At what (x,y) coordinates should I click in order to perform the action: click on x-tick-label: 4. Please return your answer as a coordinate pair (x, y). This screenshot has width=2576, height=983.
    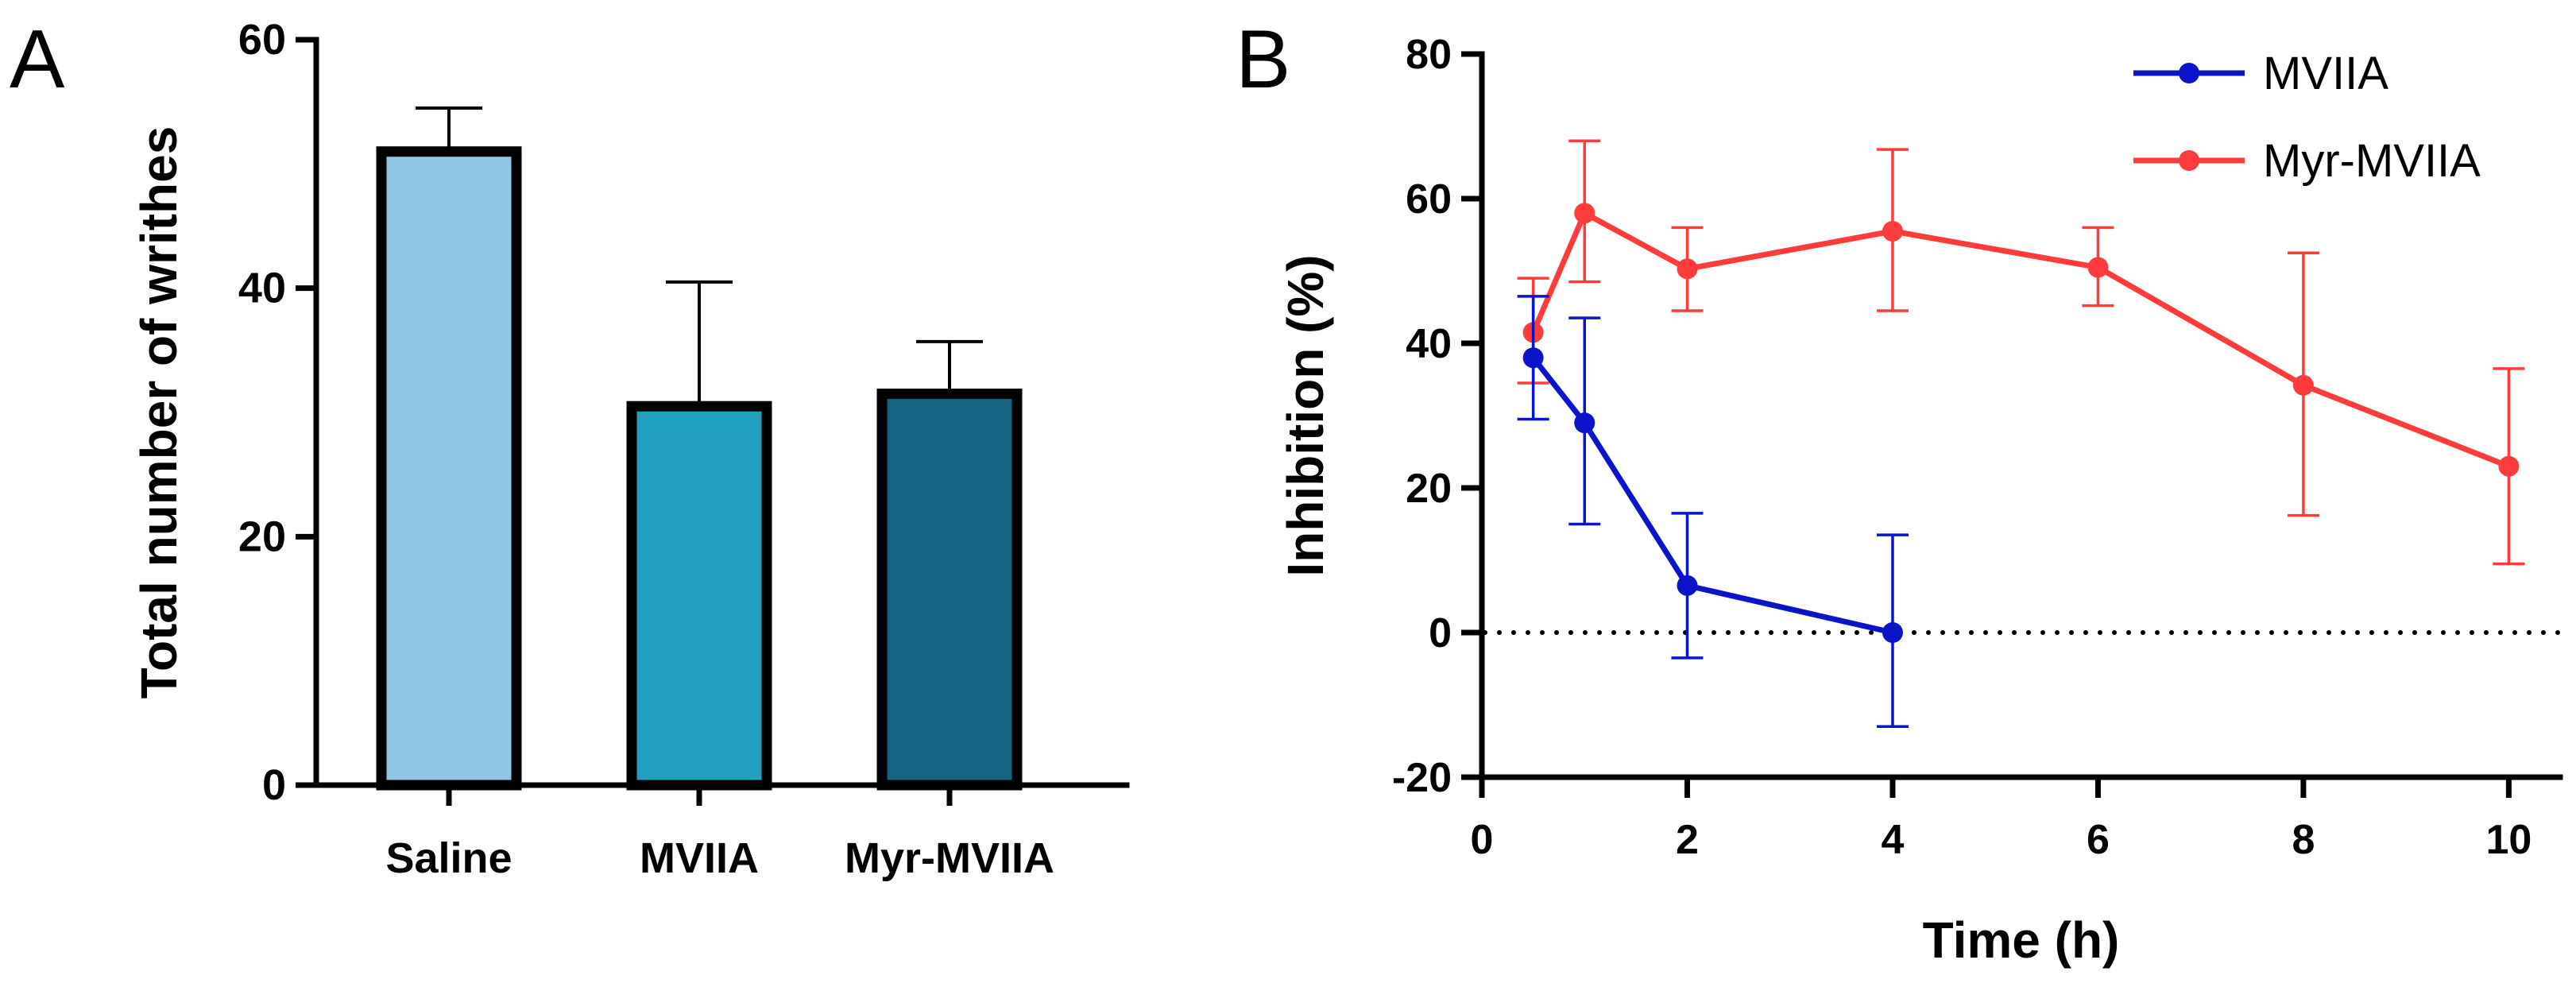
    Looking at the image, I should click on (1892, 840).